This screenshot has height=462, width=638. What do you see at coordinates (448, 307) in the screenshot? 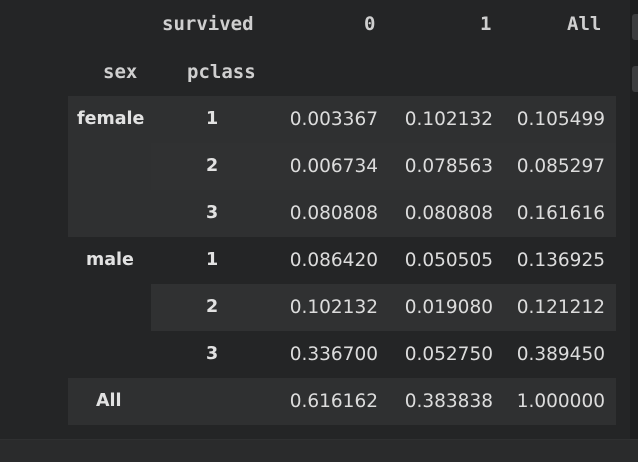
I see `value-survived-1: 0.019080` at bounding box center [448, 307].